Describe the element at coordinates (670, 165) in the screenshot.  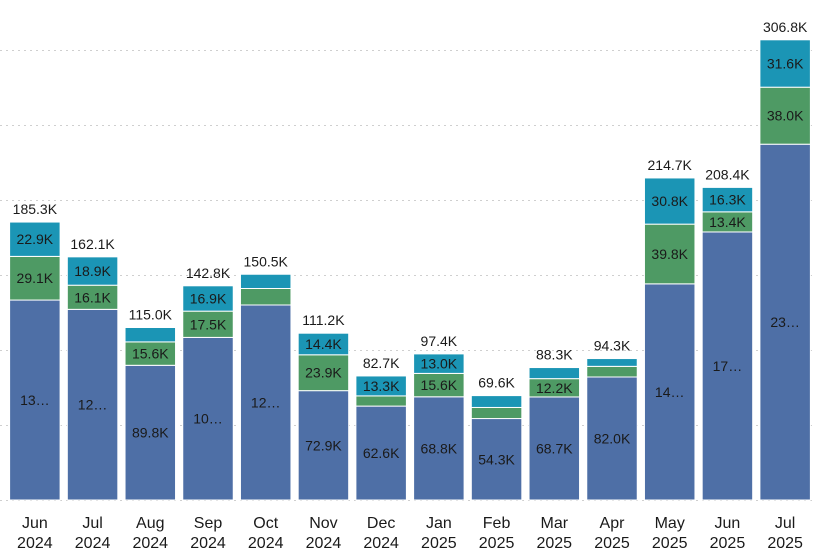
I see `total-value-label: 214.7K` at that location.